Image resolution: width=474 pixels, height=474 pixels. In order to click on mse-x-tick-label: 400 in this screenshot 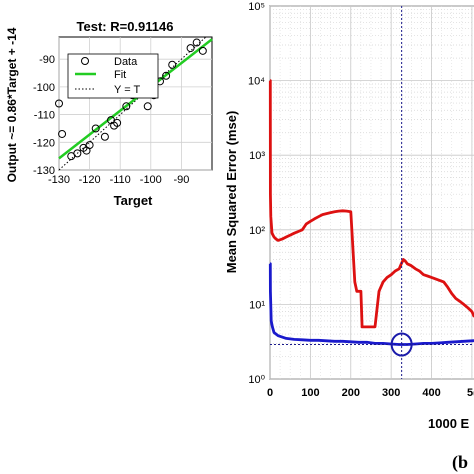, I will do `click(431, 393)`.